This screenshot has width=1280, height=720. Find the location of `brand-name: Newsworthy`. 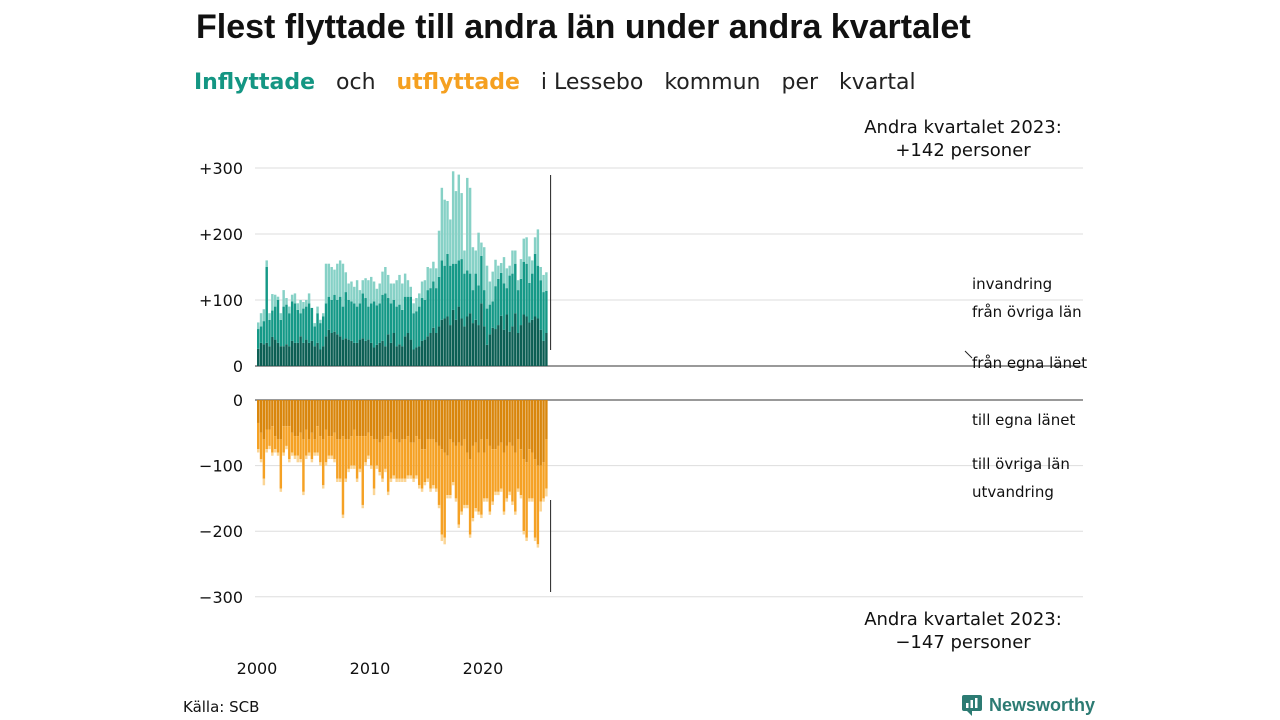

brand-name: Newsworthy is located at coordinates (1042, 704).